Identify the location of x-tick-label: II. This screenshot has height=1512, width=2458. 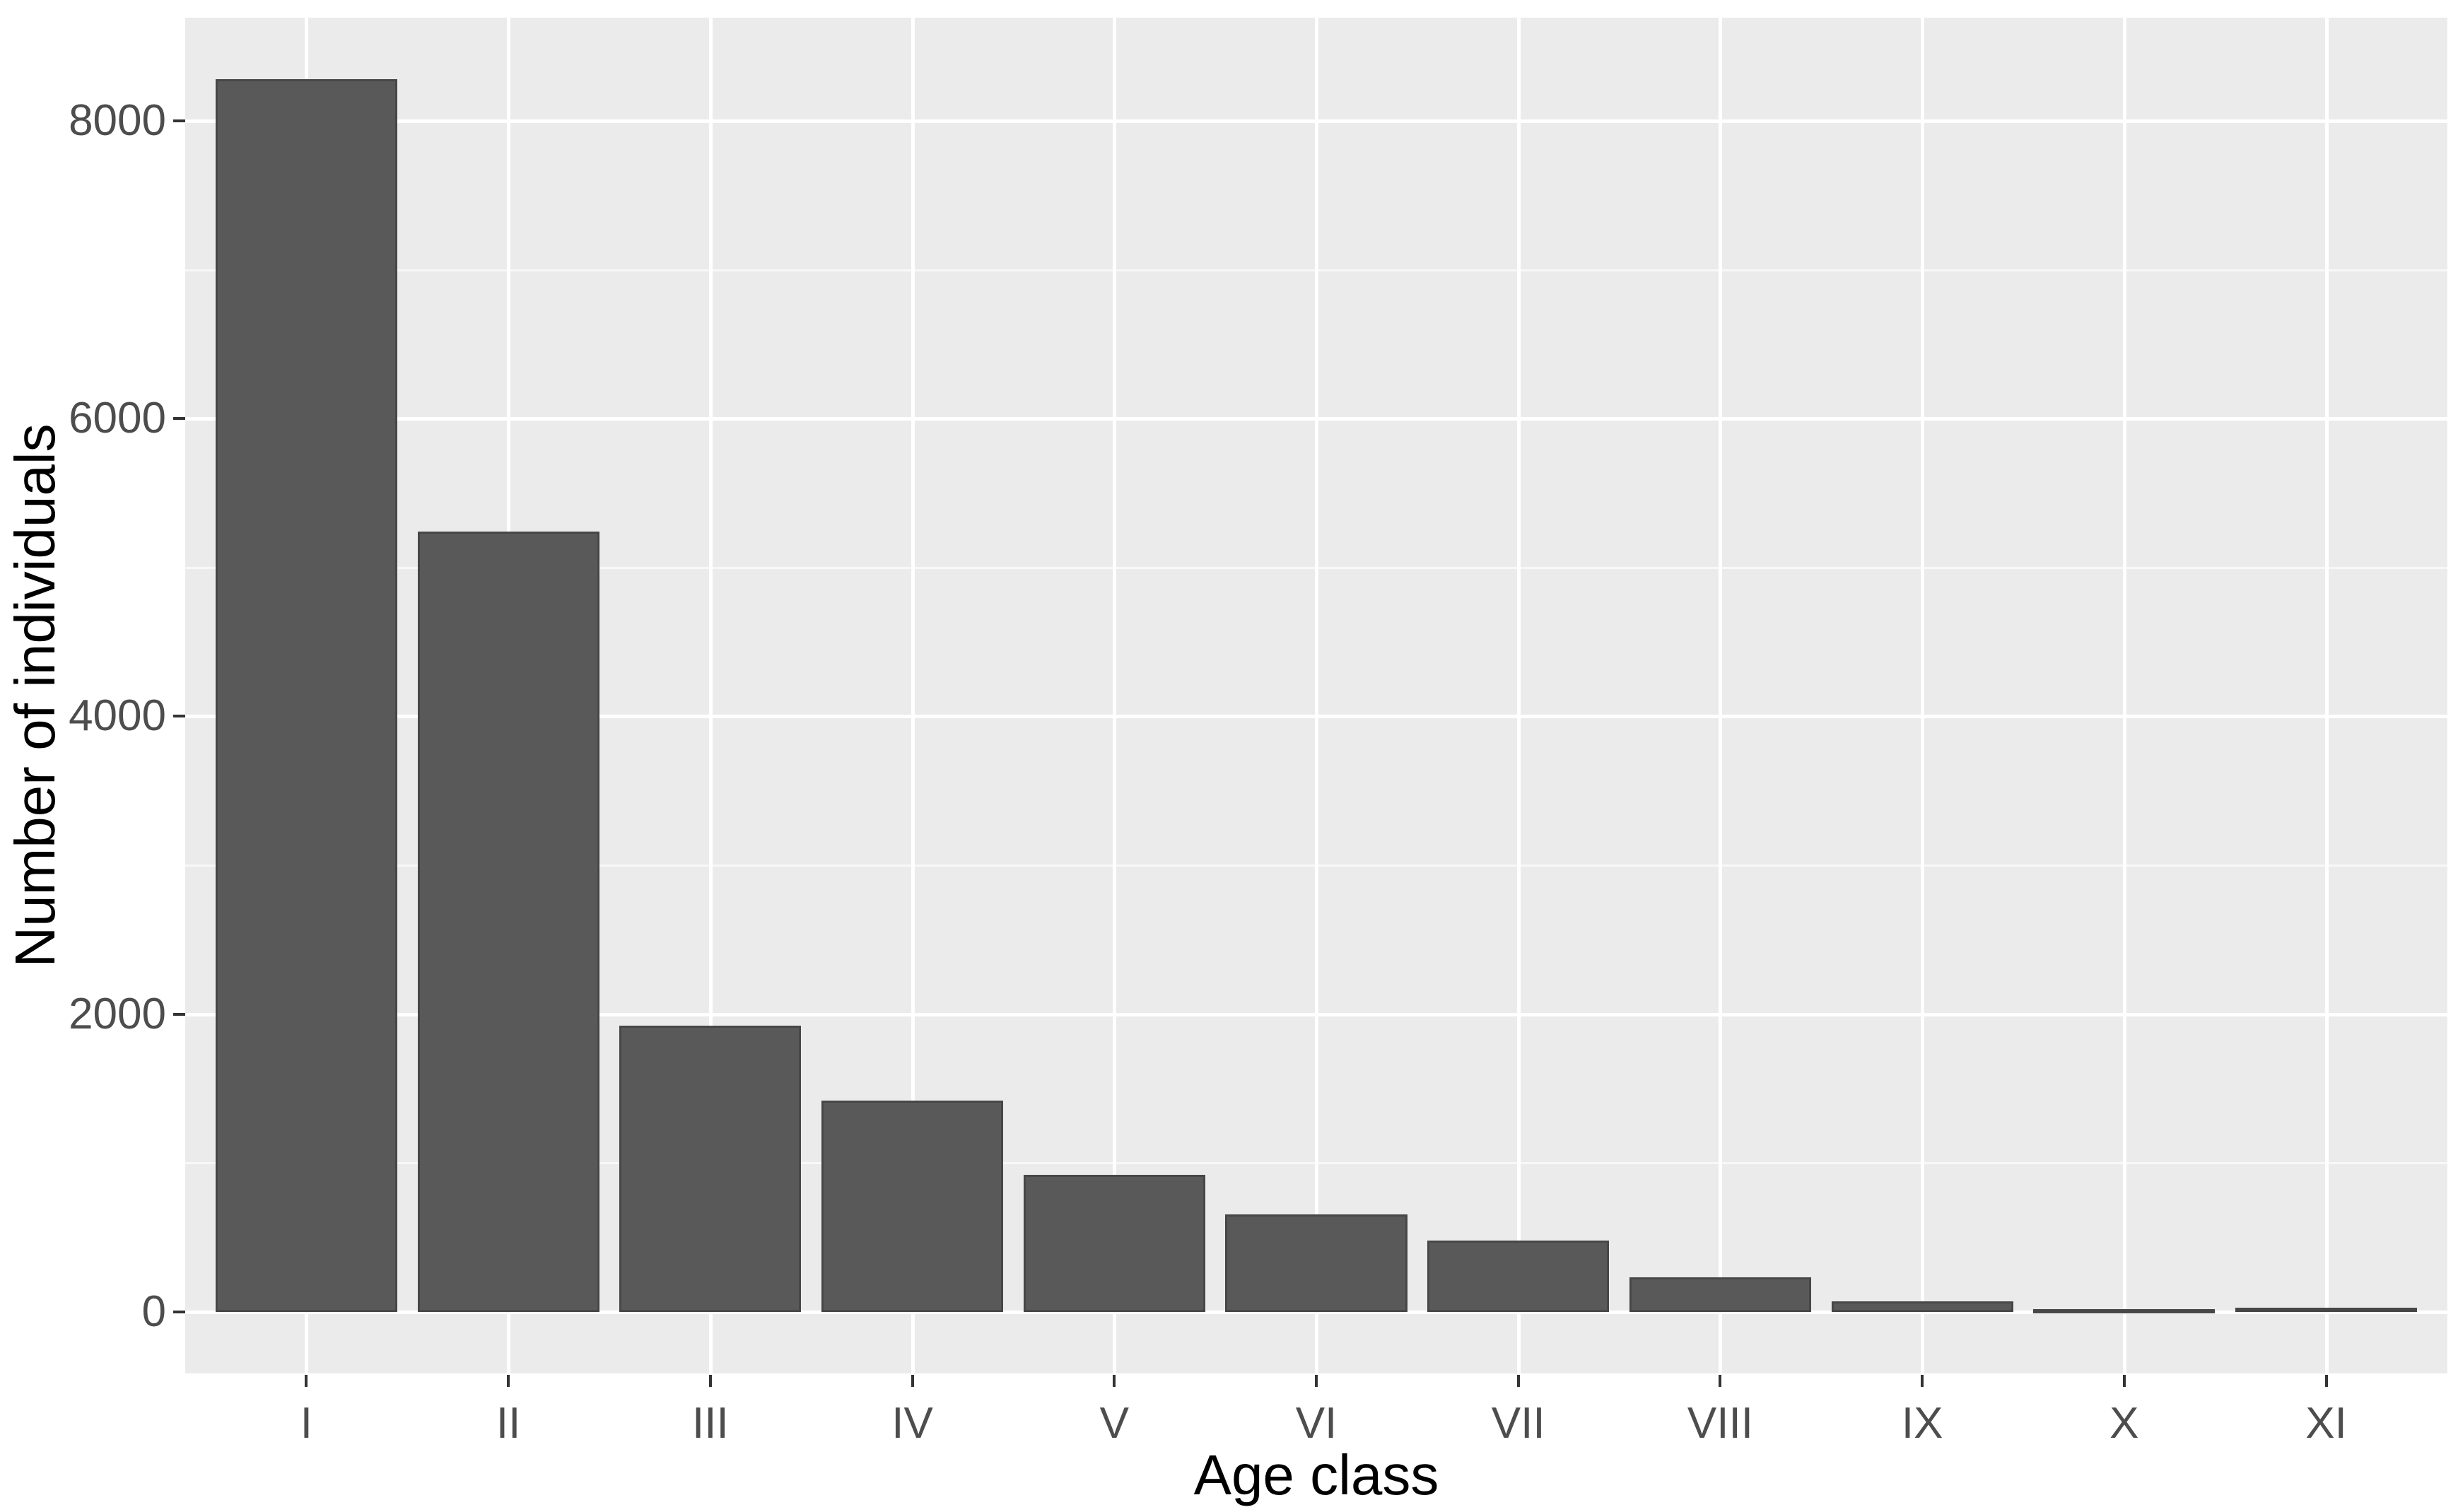
(508, 1423).